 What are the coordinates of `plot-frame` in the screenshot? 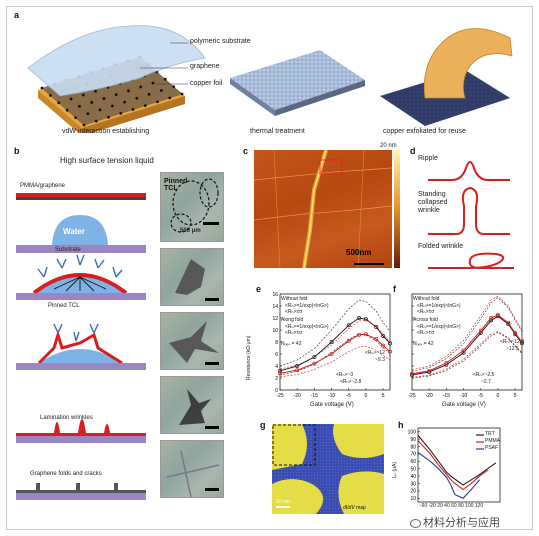 It's located at (459, 465).